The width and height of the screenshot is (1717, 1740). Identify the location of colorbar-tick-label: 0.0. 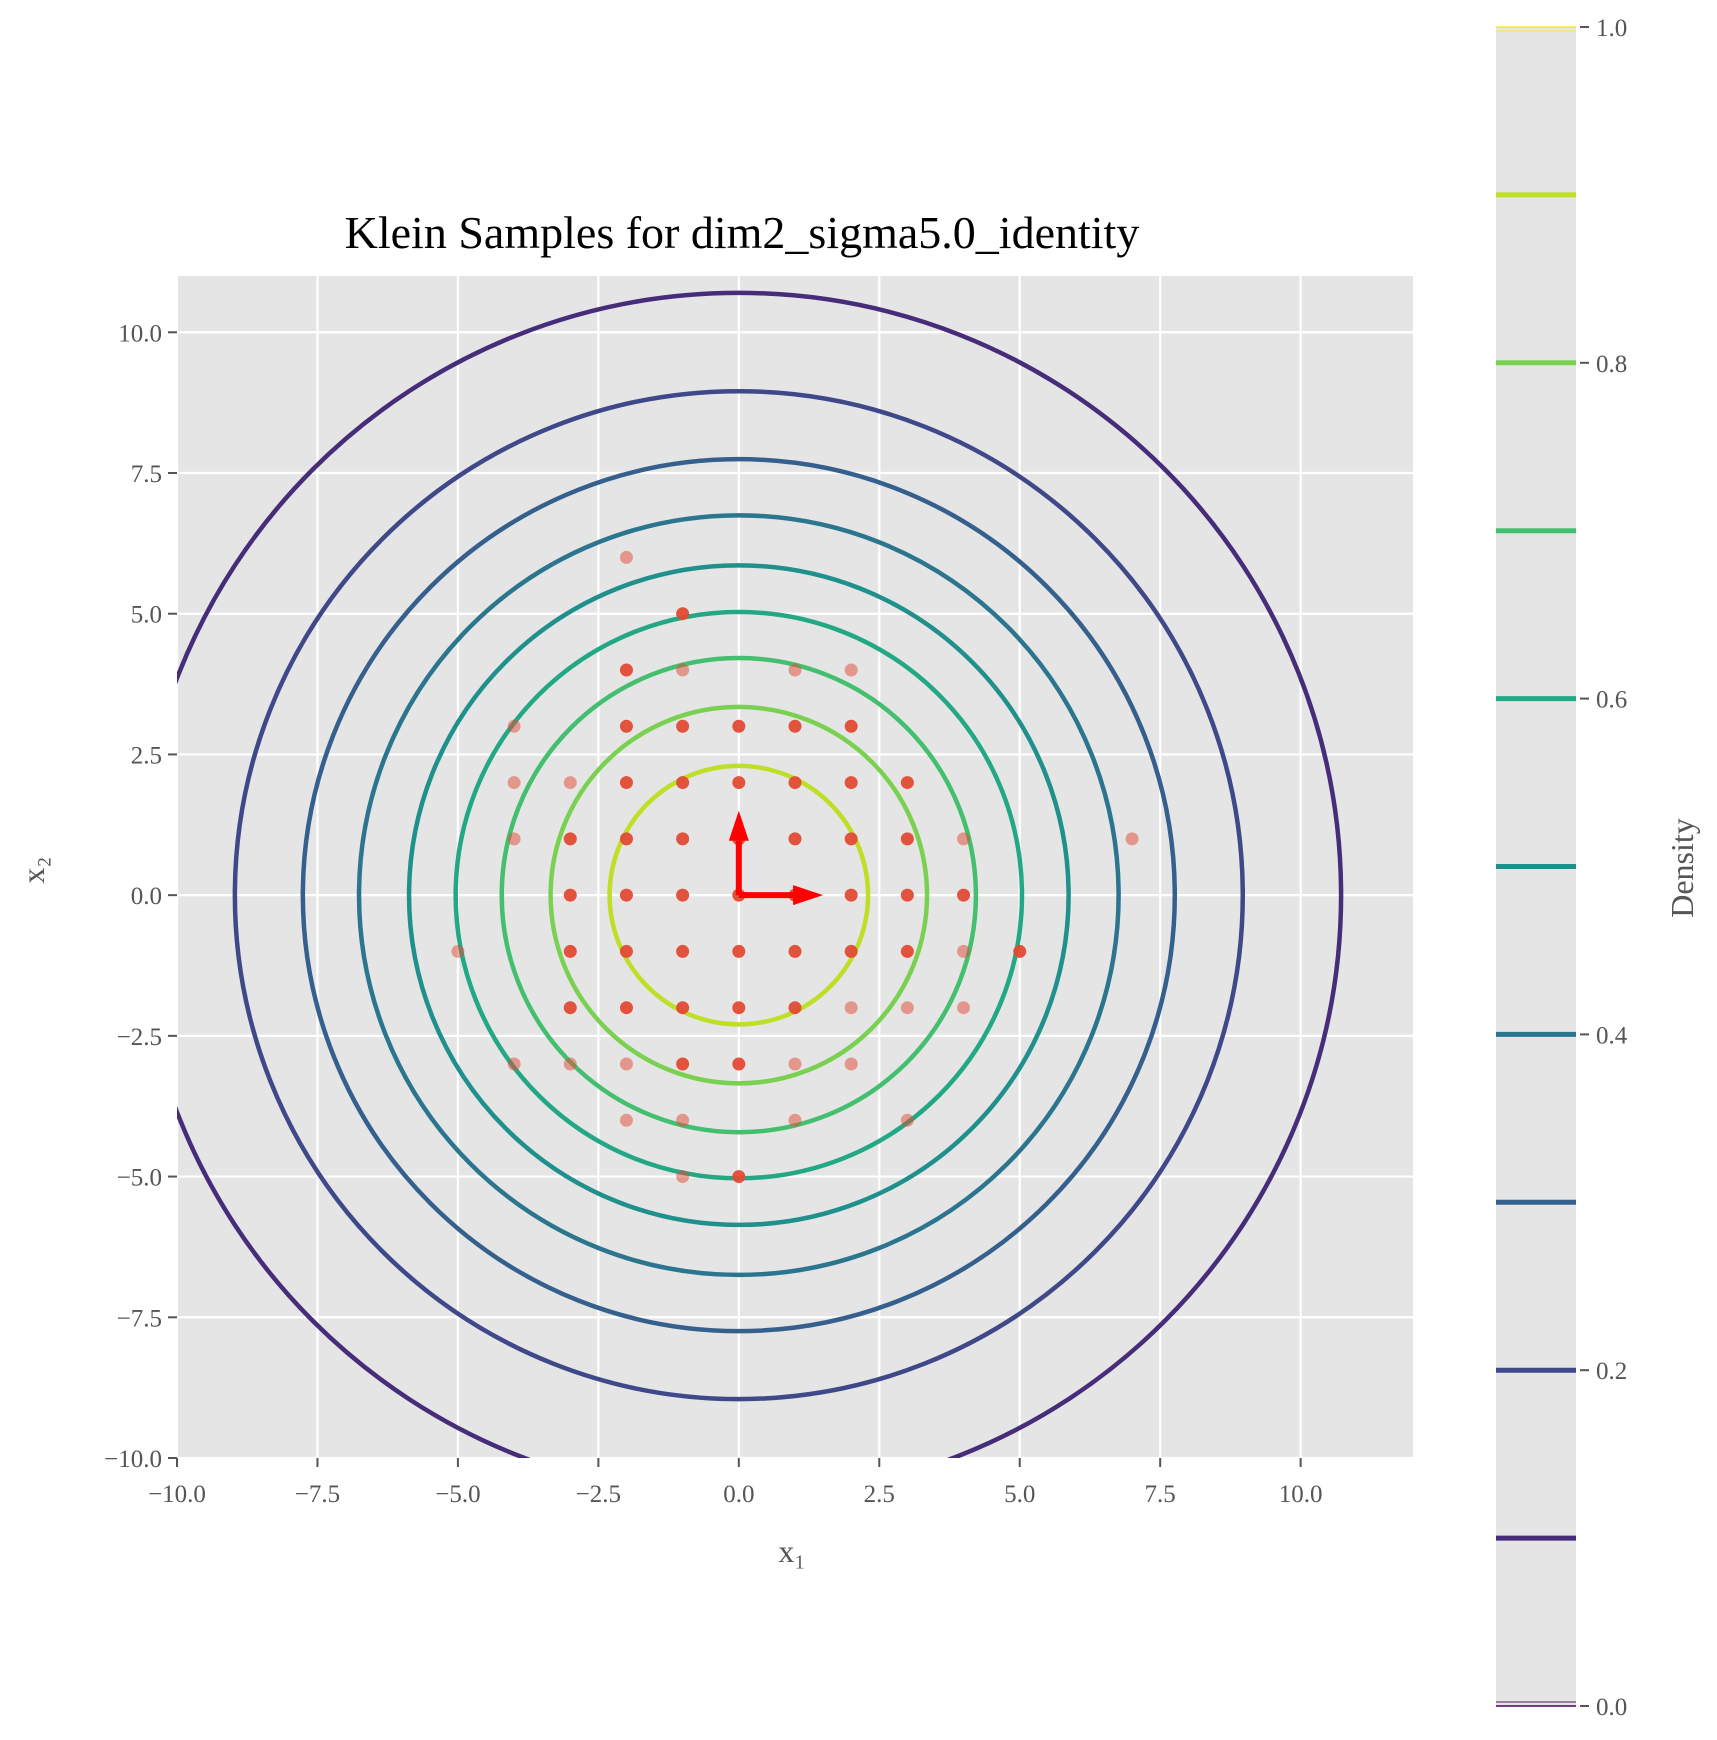
(1611, 1707).